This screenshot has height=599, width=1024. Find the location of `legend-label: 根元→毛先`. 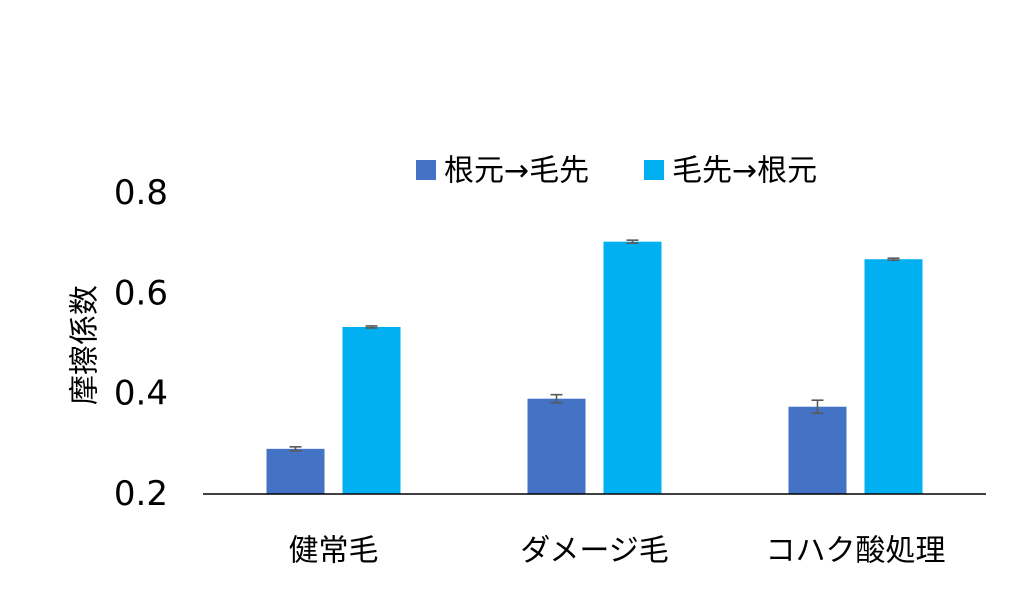

legend-label: 根元→毛先 is located at coordinates (516, 171).